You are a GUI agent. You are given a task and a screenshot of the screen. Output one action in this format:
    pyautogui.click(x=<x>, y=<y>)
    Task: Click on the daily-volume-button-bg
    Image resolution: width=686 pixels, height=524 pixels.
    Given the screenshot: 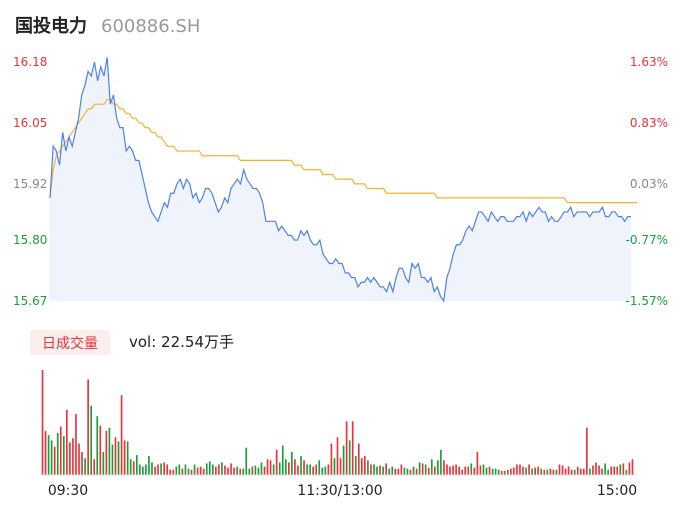 What is the action you would take?
    pyautogui.click(x=70, y=342)
    